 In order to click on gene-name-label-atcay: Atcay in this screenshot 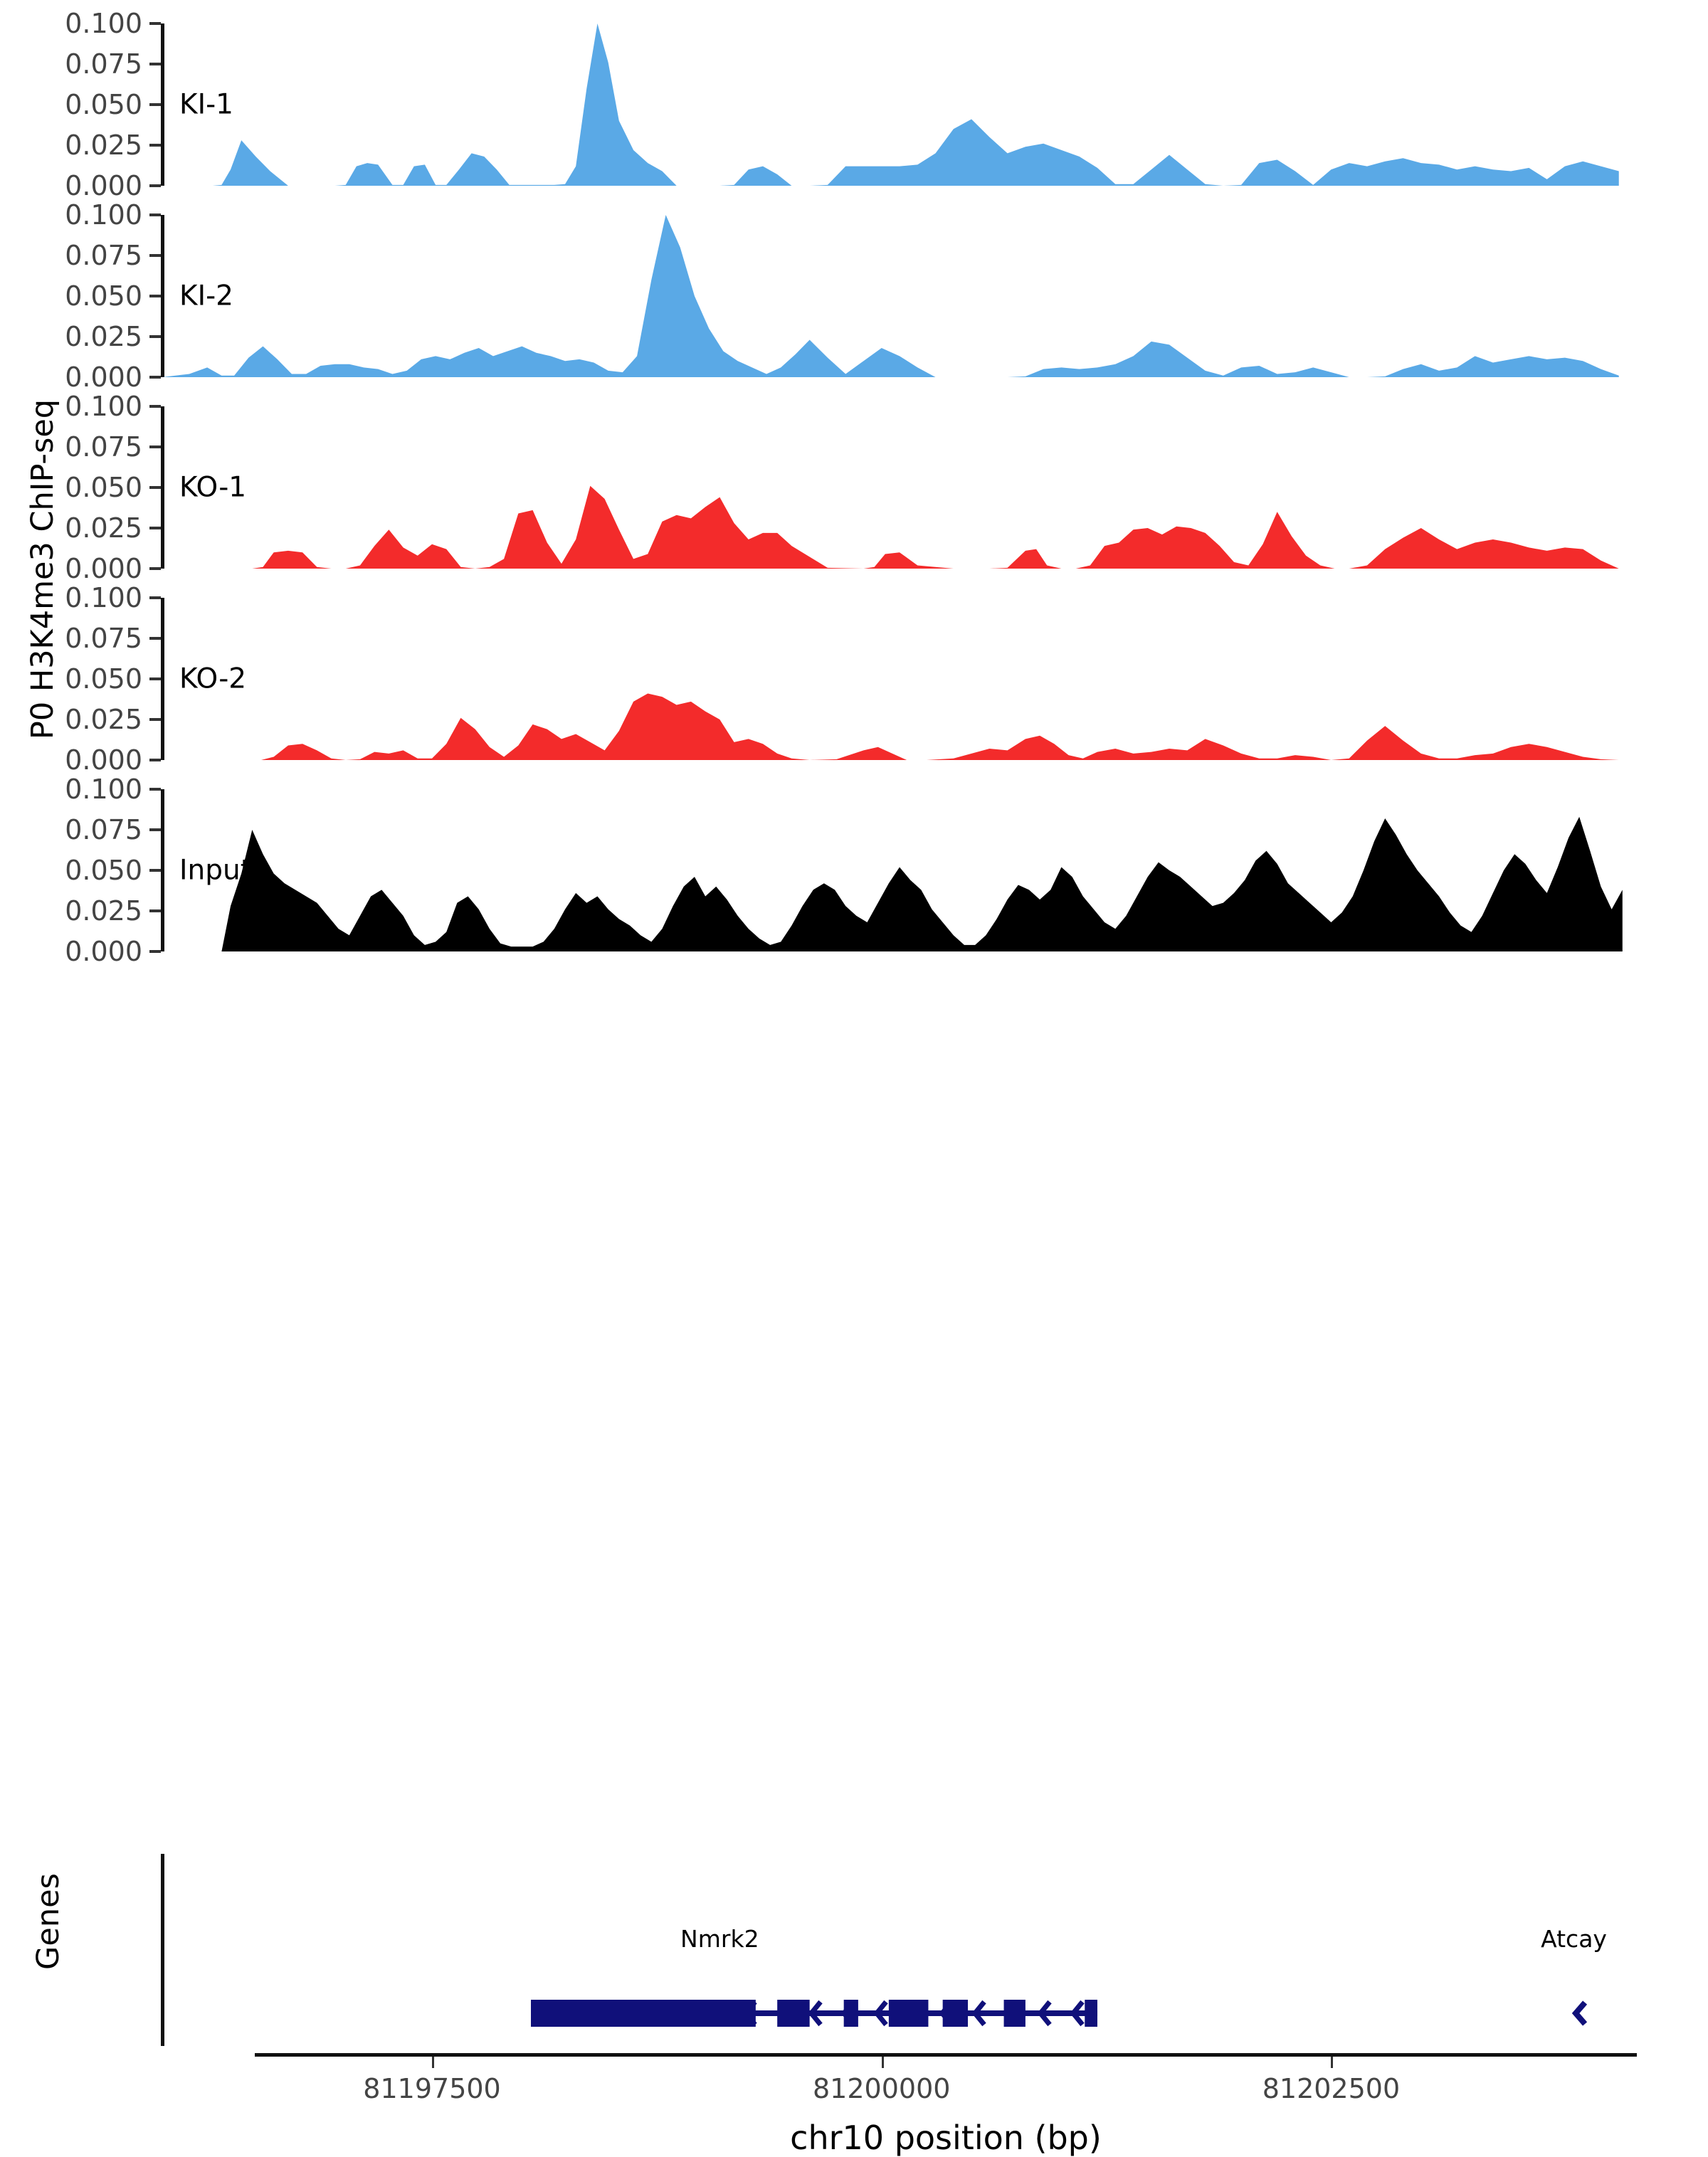, I will do `click(1574, 1939)`.